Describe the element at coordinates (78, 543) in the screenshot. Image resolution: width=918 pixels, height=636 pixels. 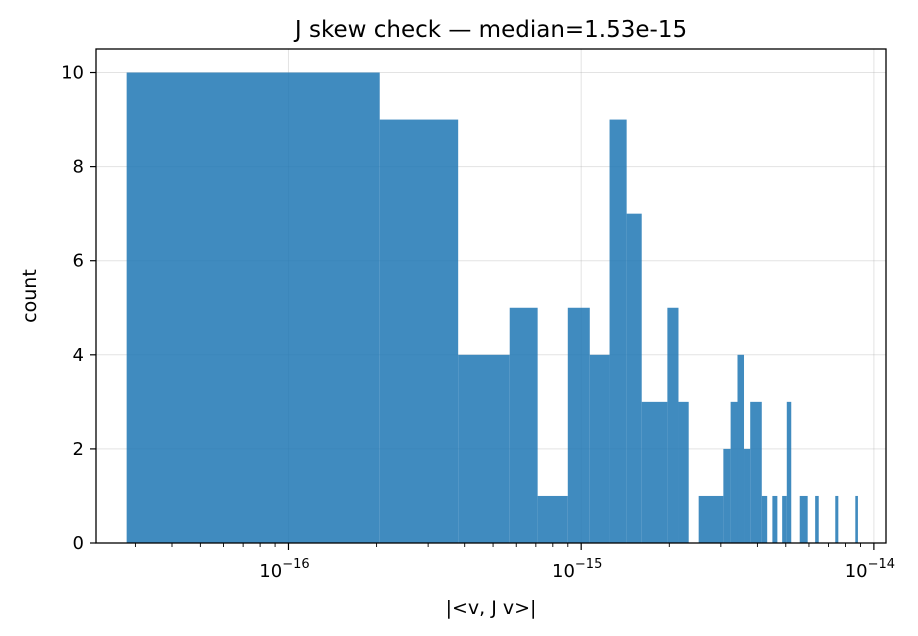
I see `y-tick-label: 0` at that location.